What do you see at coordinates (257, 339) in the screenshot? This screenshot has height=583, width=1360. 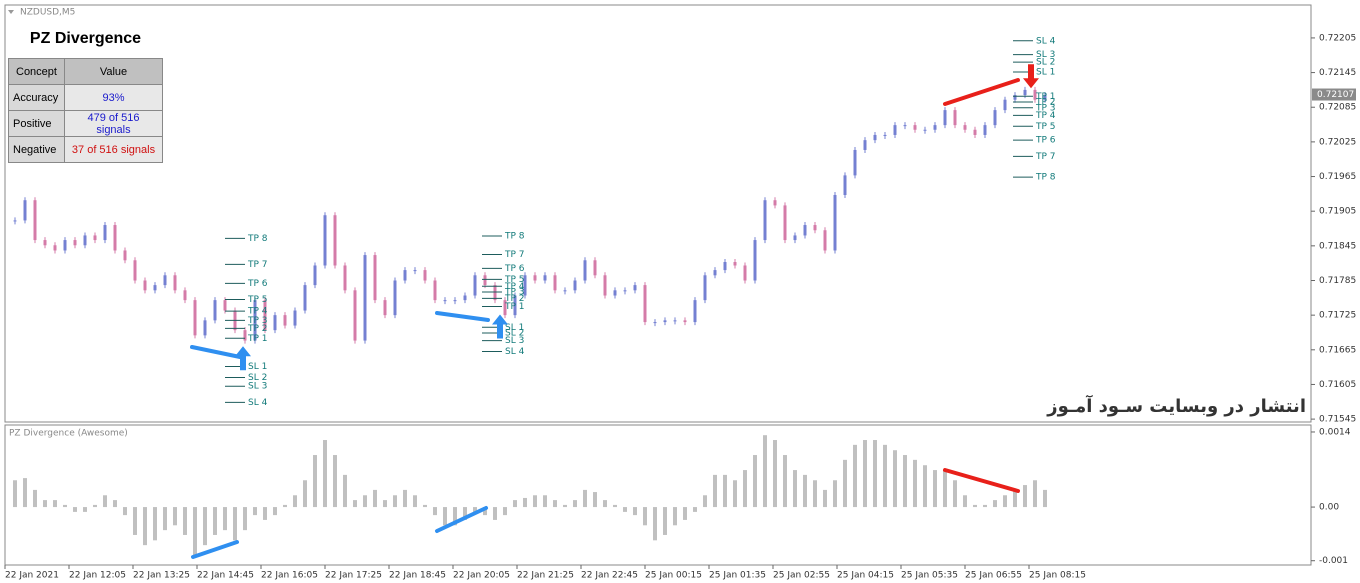 I see `level-label: TP 1` at bounding box center [257, 339].